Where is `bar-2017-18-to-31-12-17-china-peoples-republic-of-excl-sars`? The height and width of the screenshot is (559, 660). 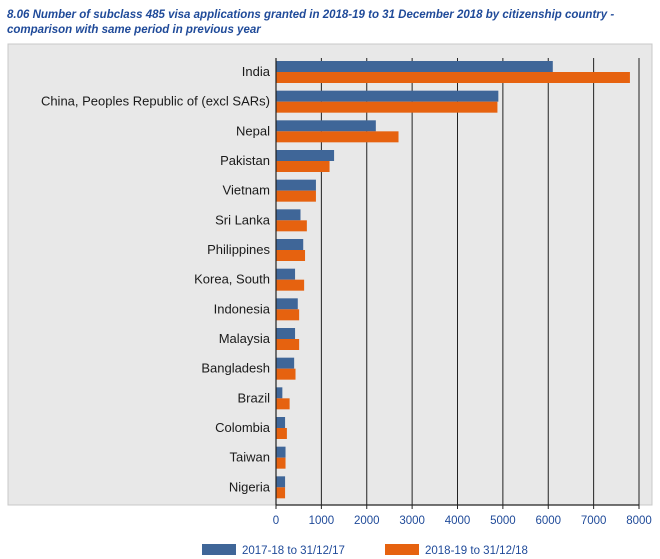
bar-2017-18-to-31-12-17-china-peoples-republic-of-excl-sars is located at coordinates (387, 96).